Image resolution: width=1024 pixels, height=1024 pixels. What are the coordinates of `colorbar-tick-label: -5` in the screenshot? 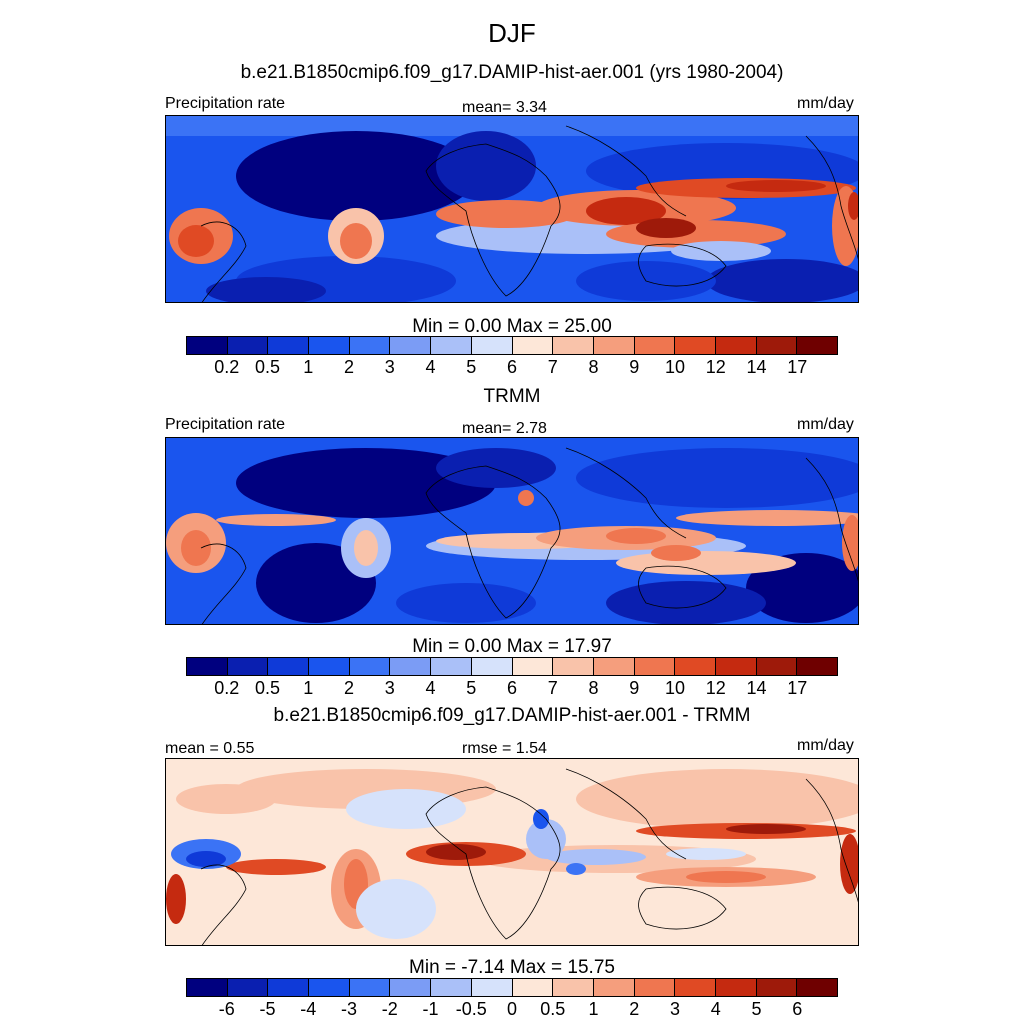 It's located at (267, 1009).